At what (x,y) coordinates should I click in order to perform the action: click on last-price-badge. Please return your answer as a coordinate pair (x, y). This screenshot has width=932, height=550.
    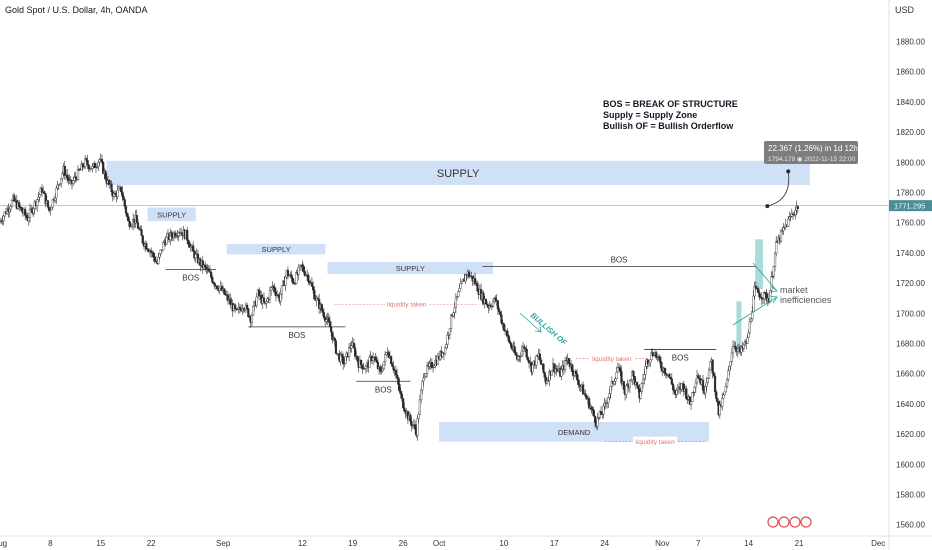
    Looking at the image, I should click on (910, 206).